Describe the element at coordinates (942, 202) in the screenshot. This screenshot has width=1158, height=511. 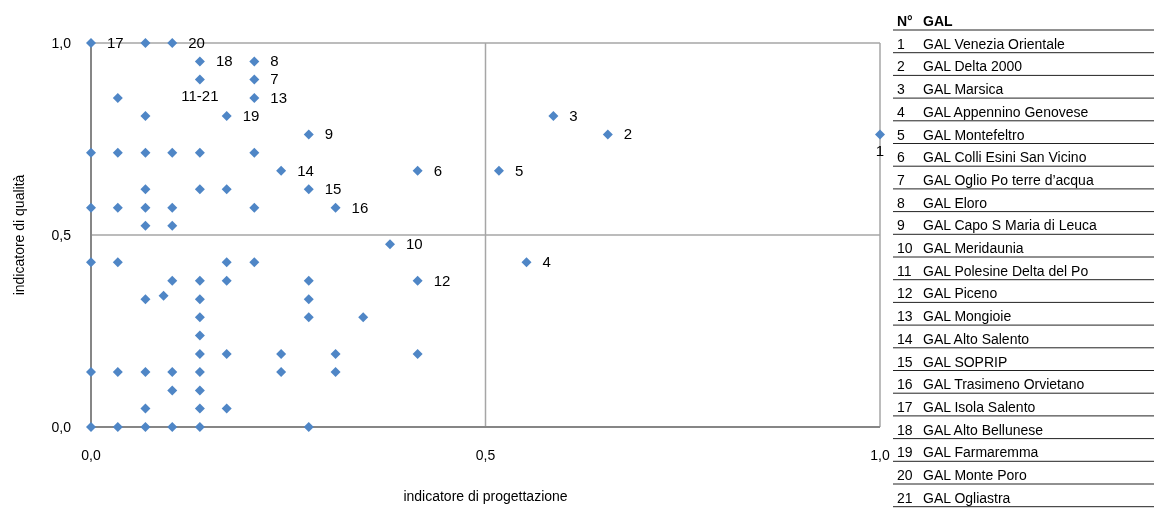
I see `text: 8 GAL Eloro` at that location.